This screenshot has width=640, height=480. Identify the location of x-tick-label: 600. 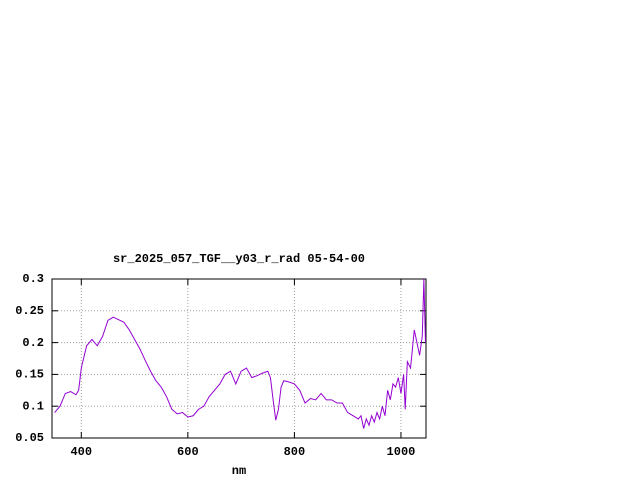
(188, 452).